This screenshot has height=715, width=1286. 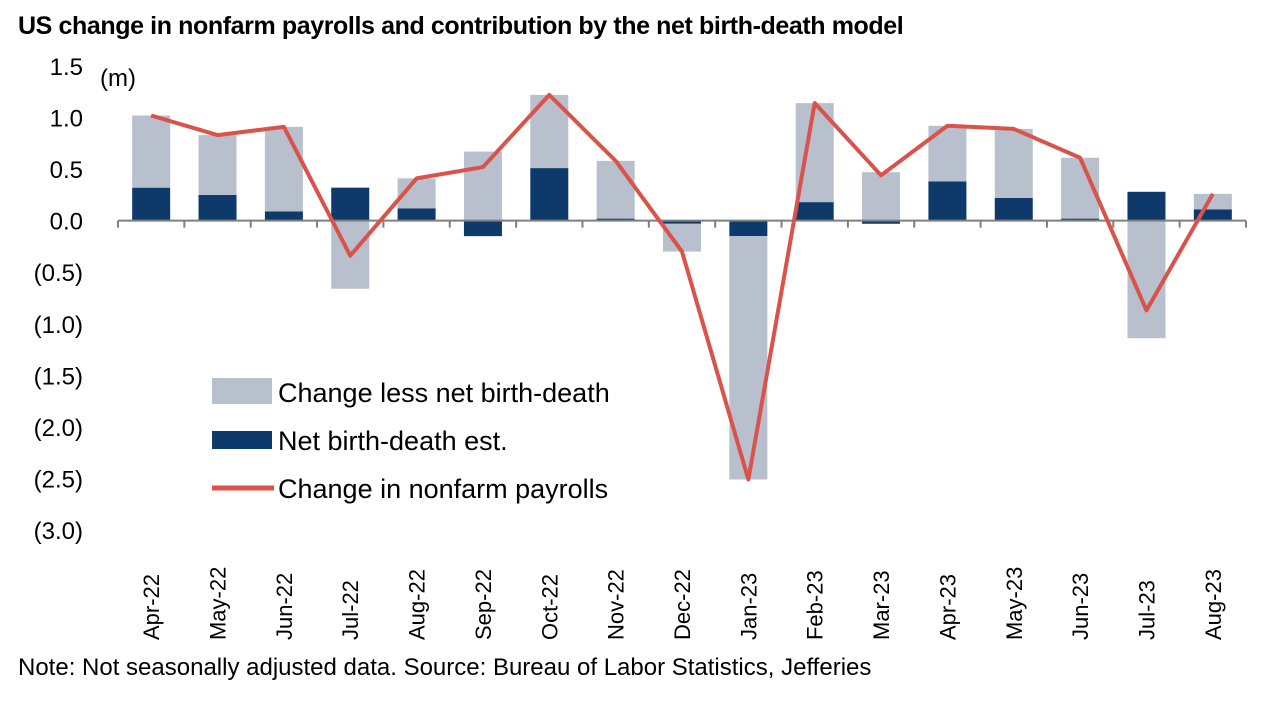 I want to click on legend-swatch-change-less, so click(x=242, y=391).